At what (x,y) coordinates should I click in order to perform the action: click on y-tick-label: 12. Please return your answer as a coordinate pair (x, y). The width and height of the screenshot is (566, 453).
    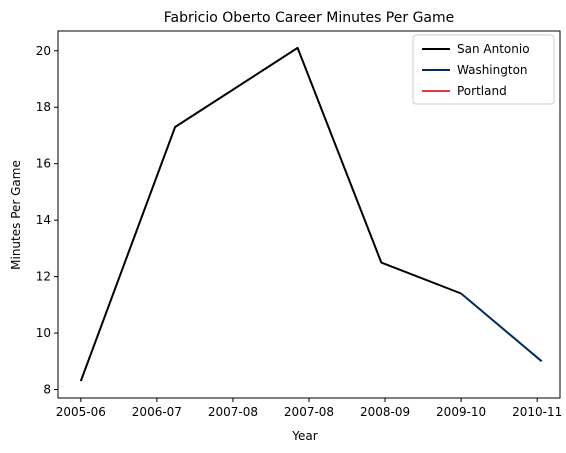
    Looking at the image, I should click on (43, 277).